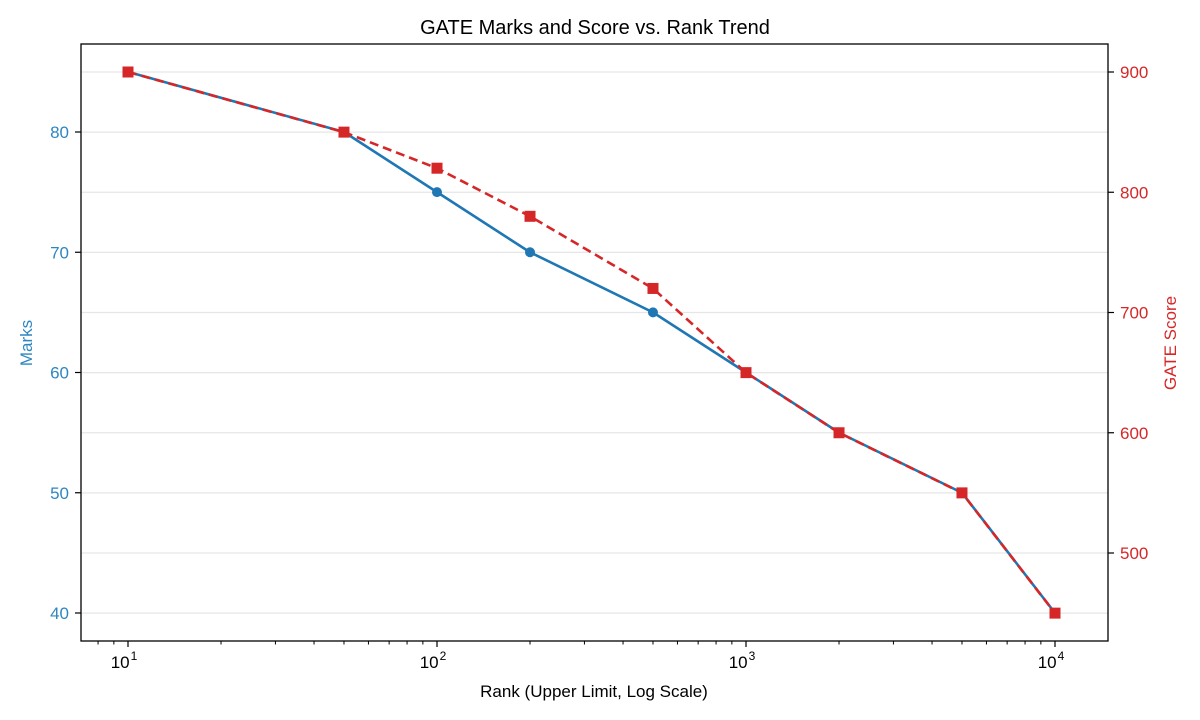 Image resolution: width=1200 pixels, height=720 pixels. I want to click on left-y-tick-label: 40, so click(59, 613).